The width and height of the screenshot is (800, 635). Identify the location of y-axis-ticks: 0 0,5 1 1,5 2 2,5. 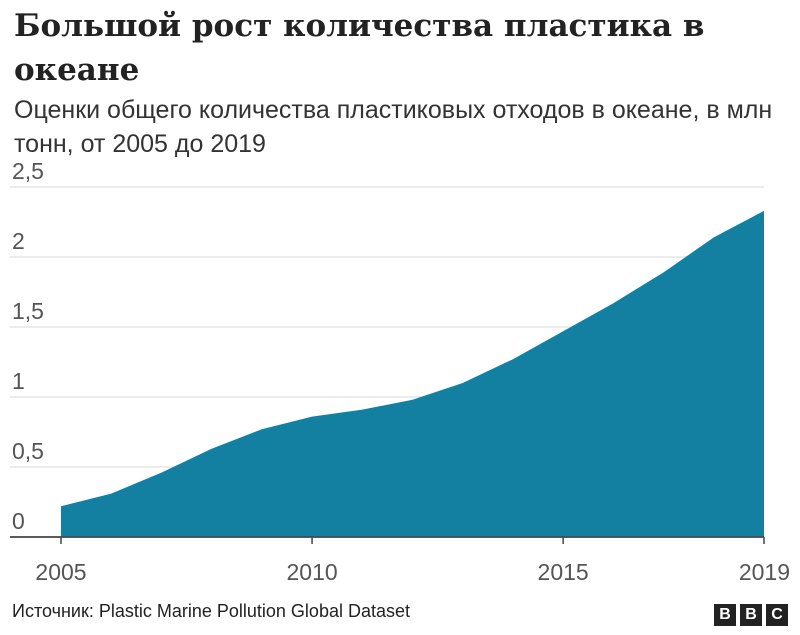
(28, 346).